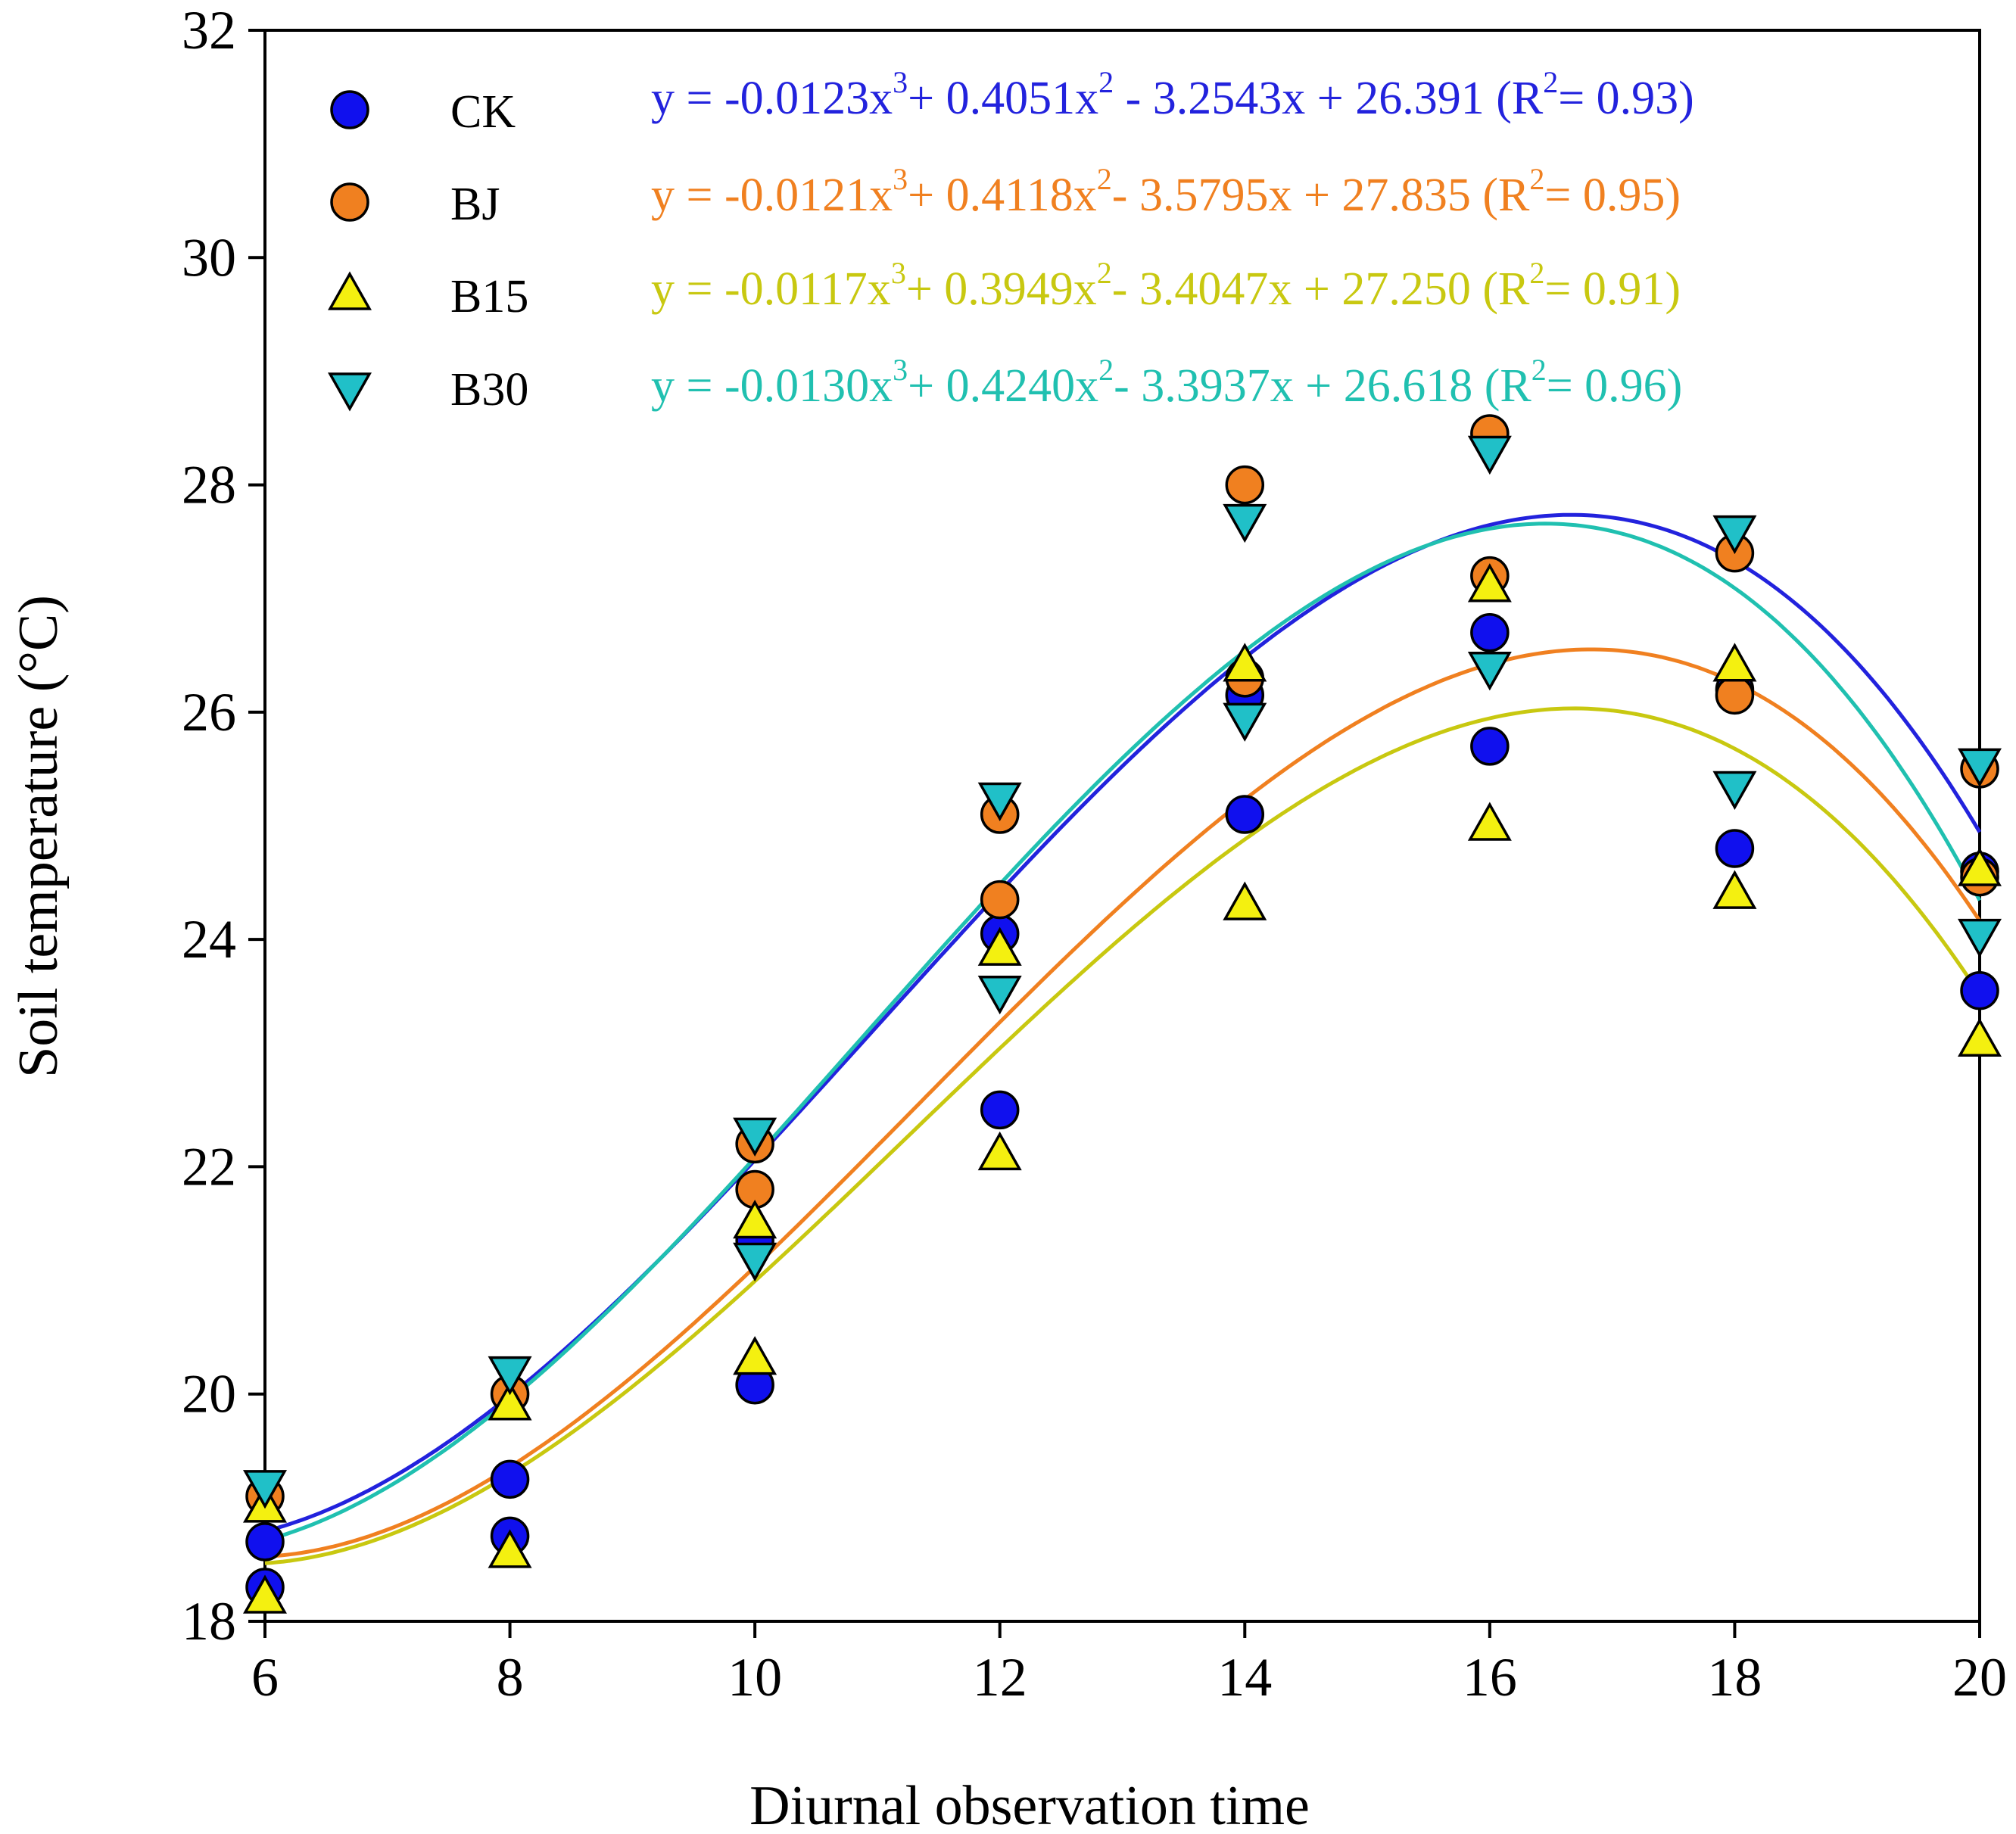 The height and width of the screenshot is (1834, 2016). I want to click on legend-label-bj: BJ, so click(475, 205).